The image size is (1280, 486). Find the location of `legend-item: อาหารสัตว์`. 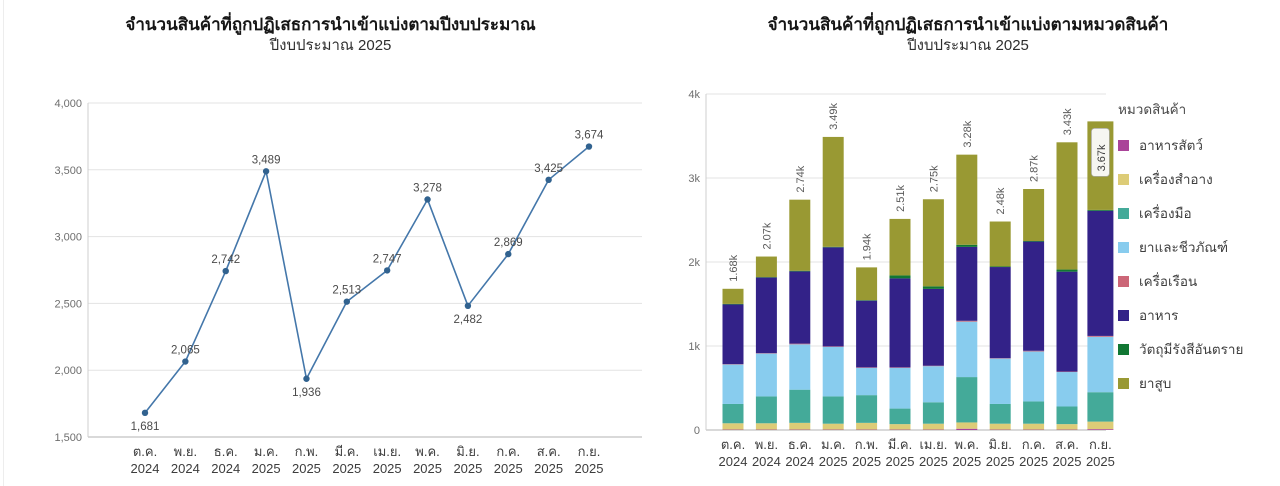

legend-item: อาหารสัตว์ is located at coordinates (1197, 145).